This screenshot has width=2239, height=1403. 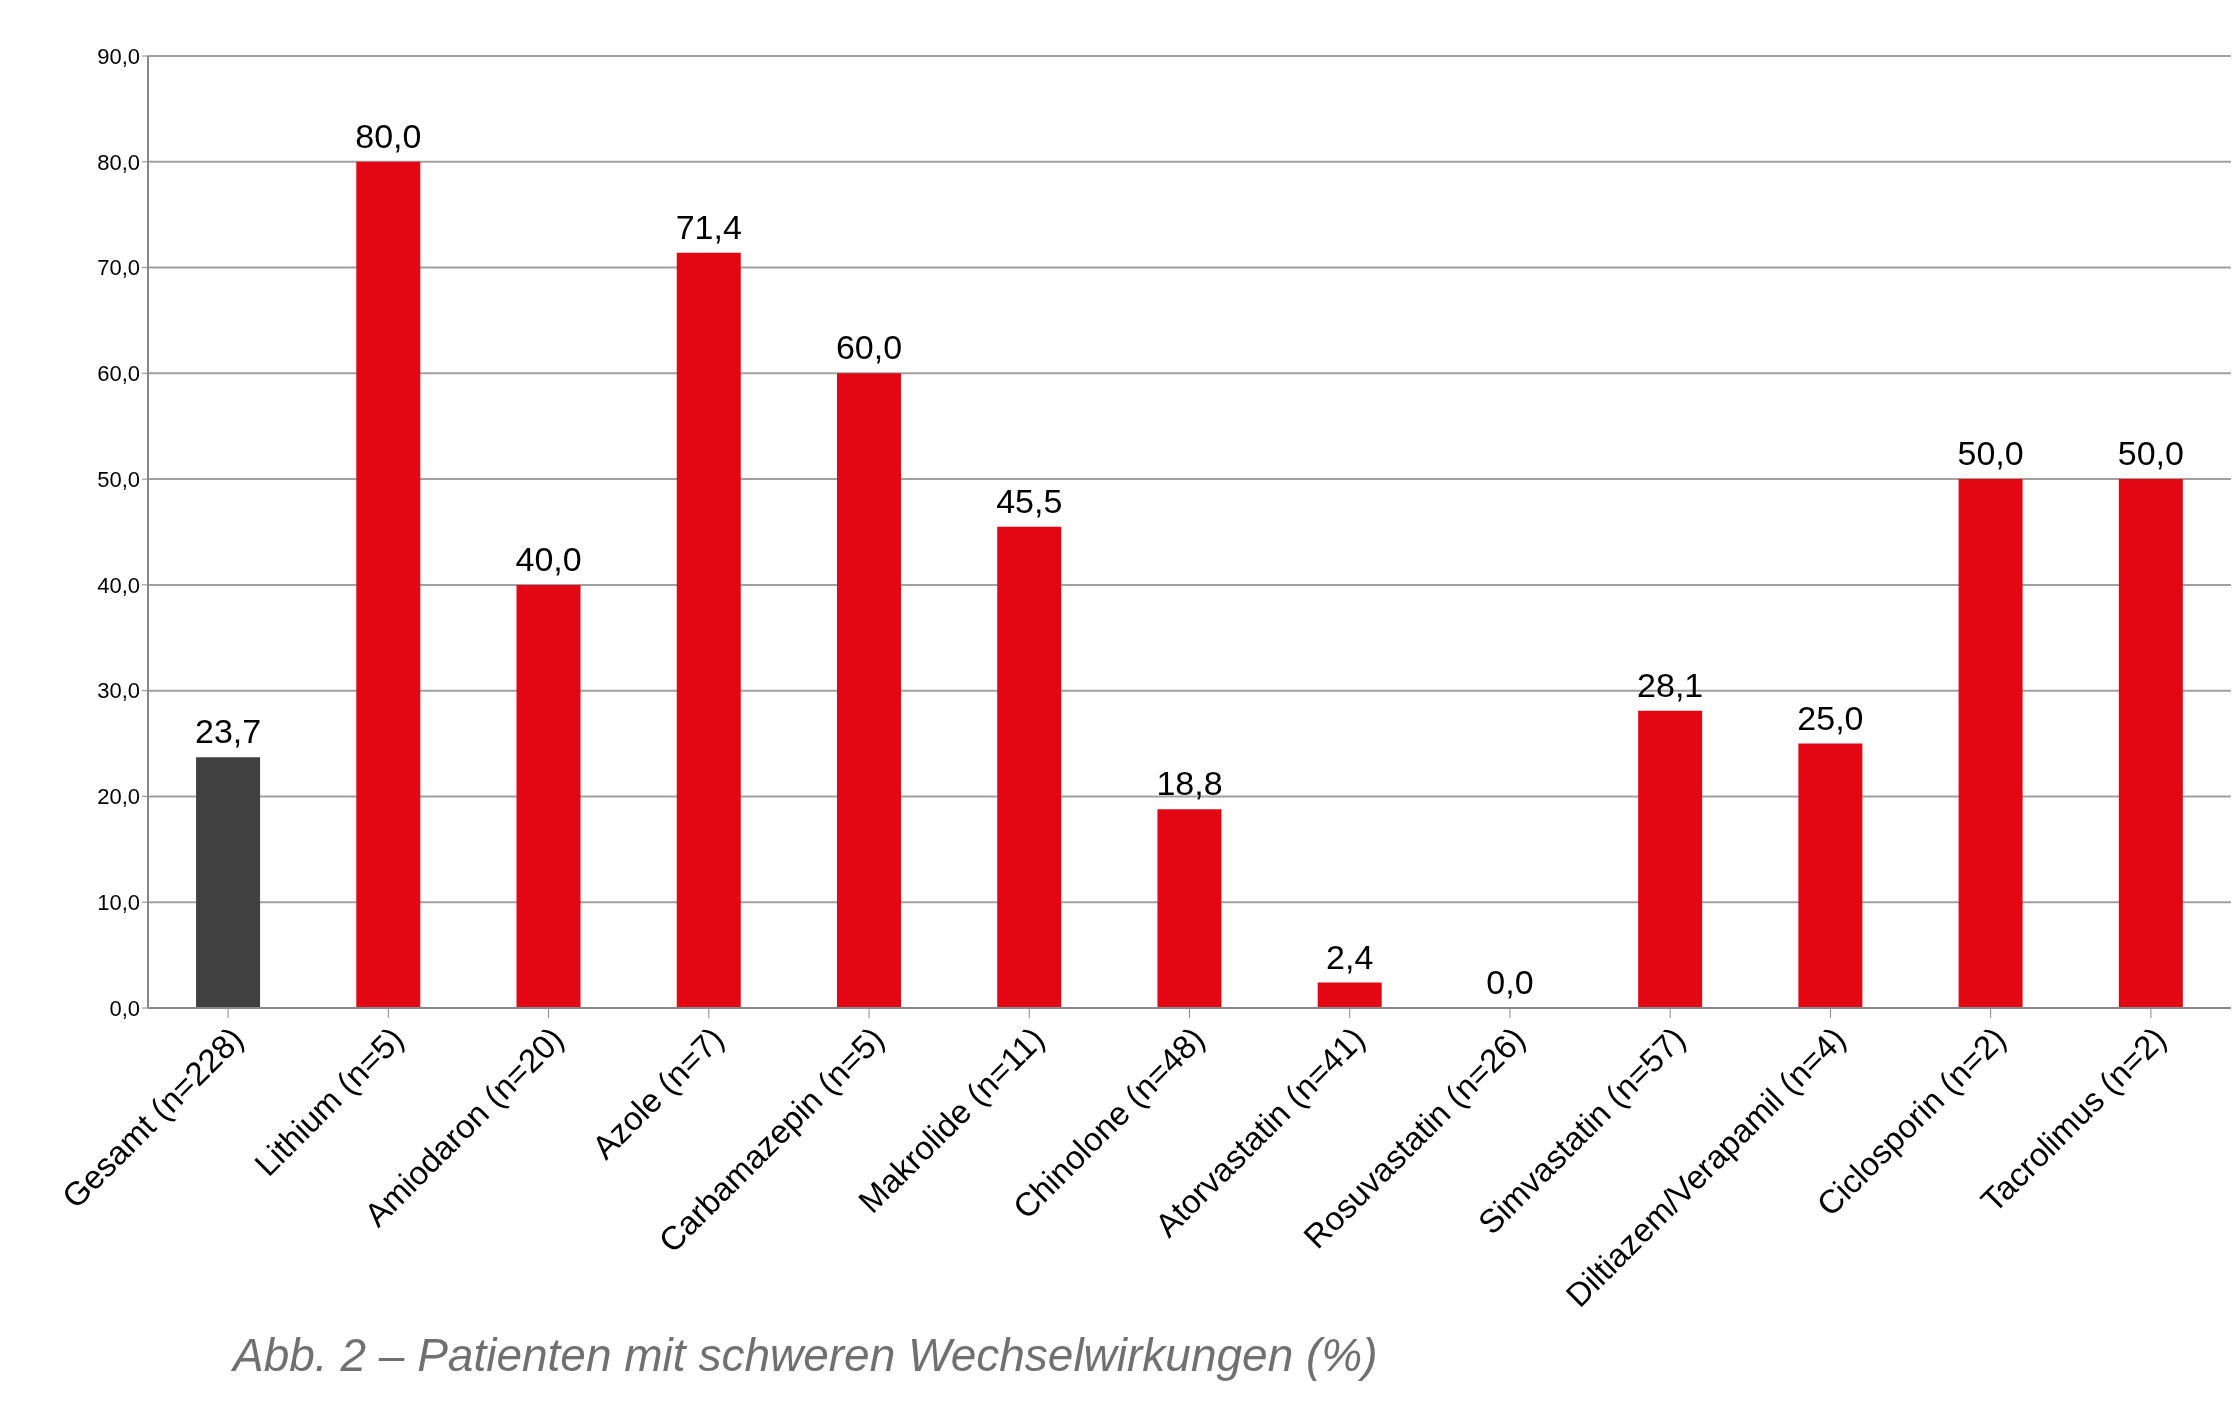 What do you see at coordinates (806, 1355) in the screenshot?
I see `caption: Abb. 2 – Patienten mit schweren Wechselwirkungen (%)` at bounding box center [806, 1355].